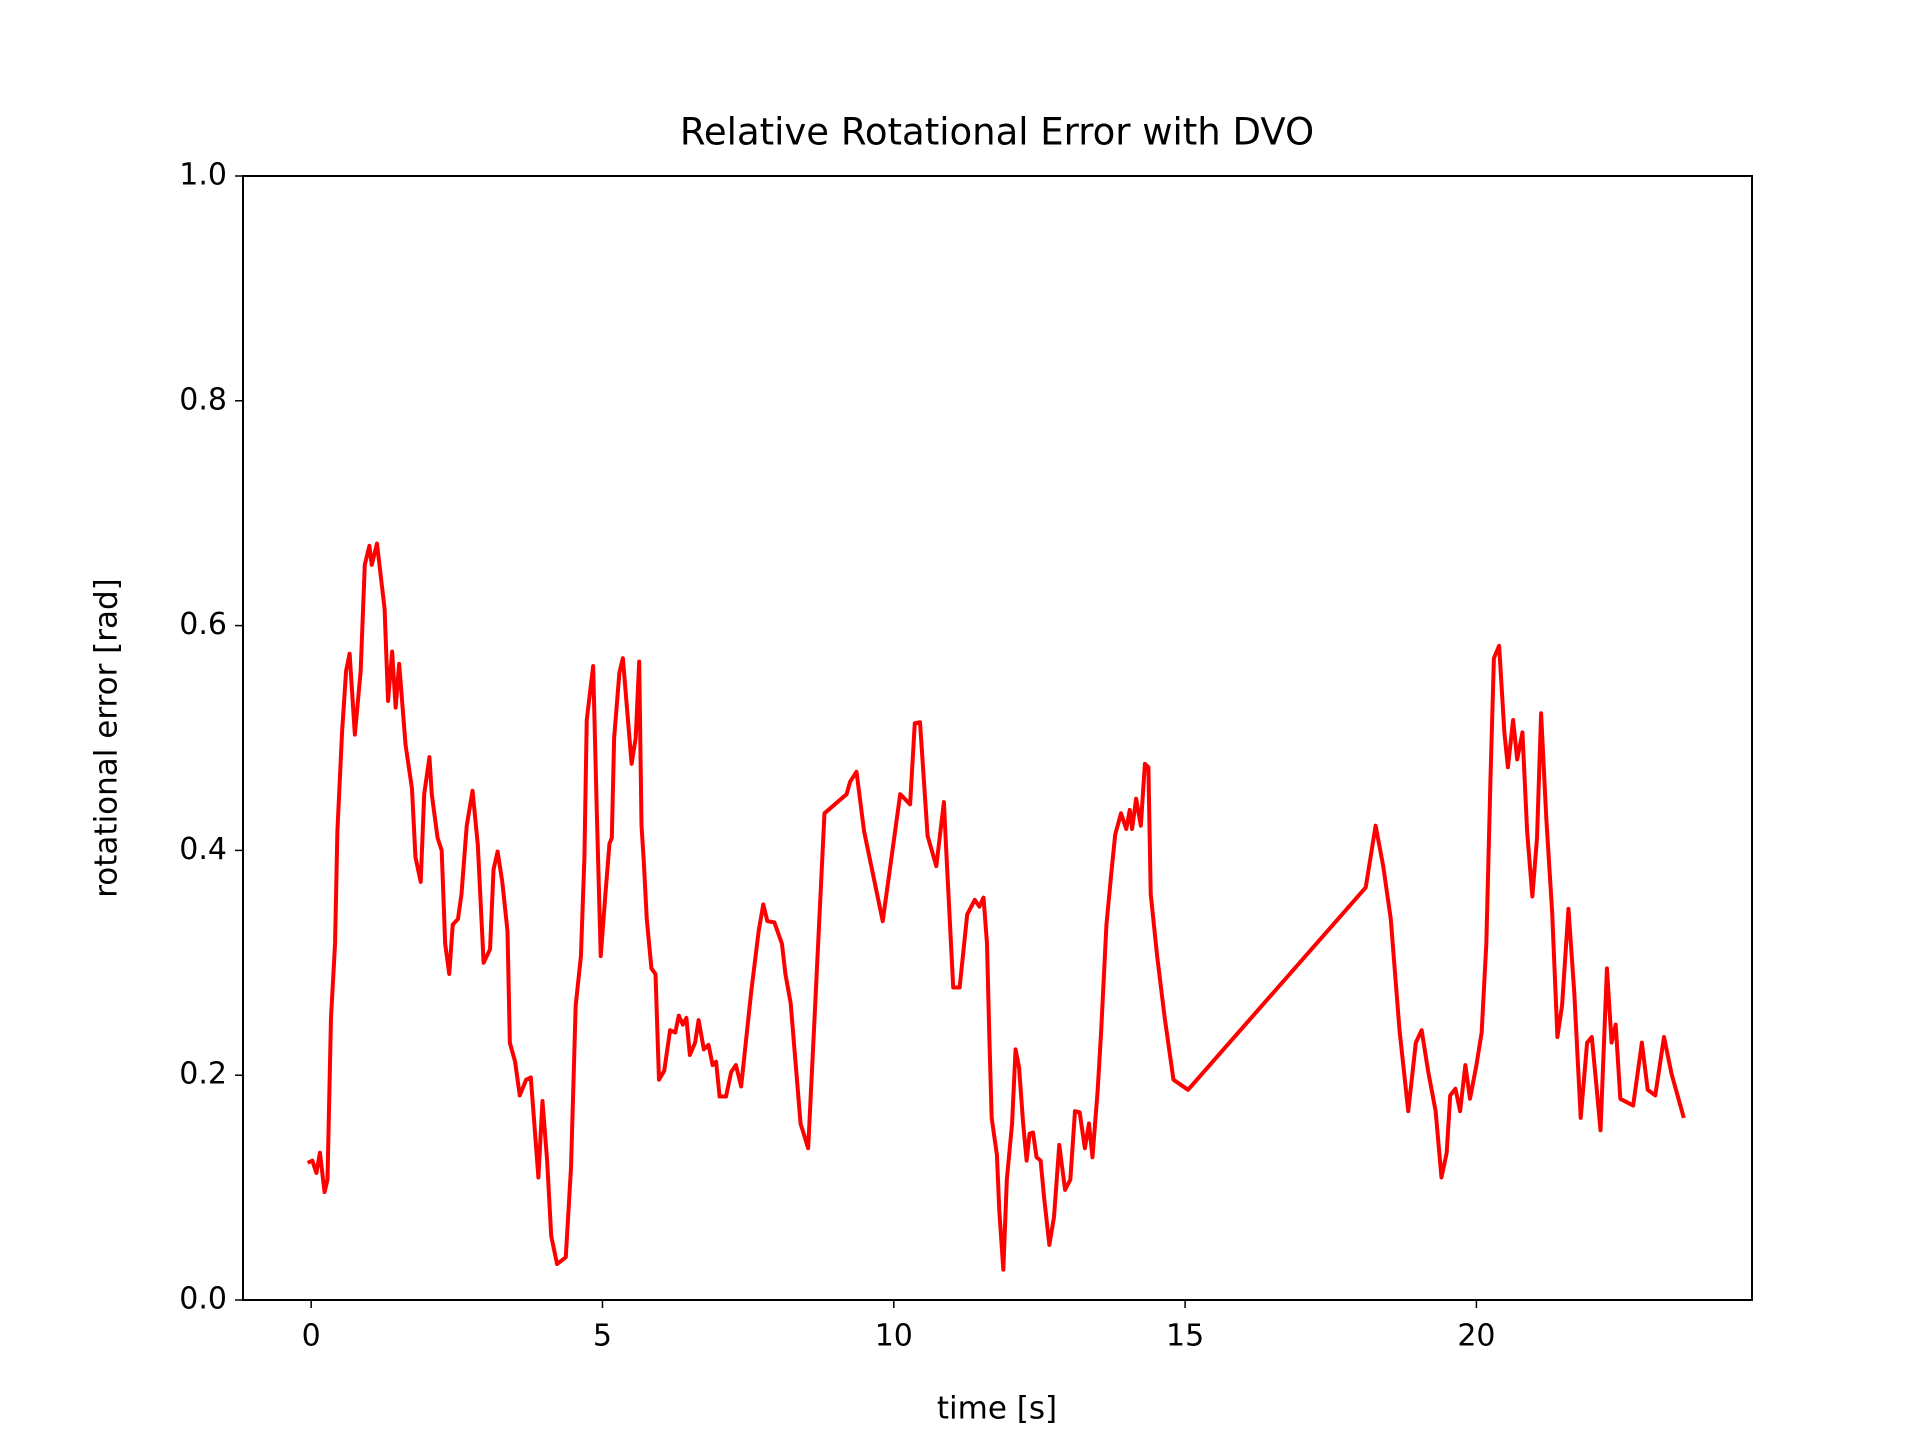 The image size is (1920, 1440). What do you see at coordinates (311, 1336) in the screenshot?
I see `x-tick-label: 0` at bounding box center [311, 1336].